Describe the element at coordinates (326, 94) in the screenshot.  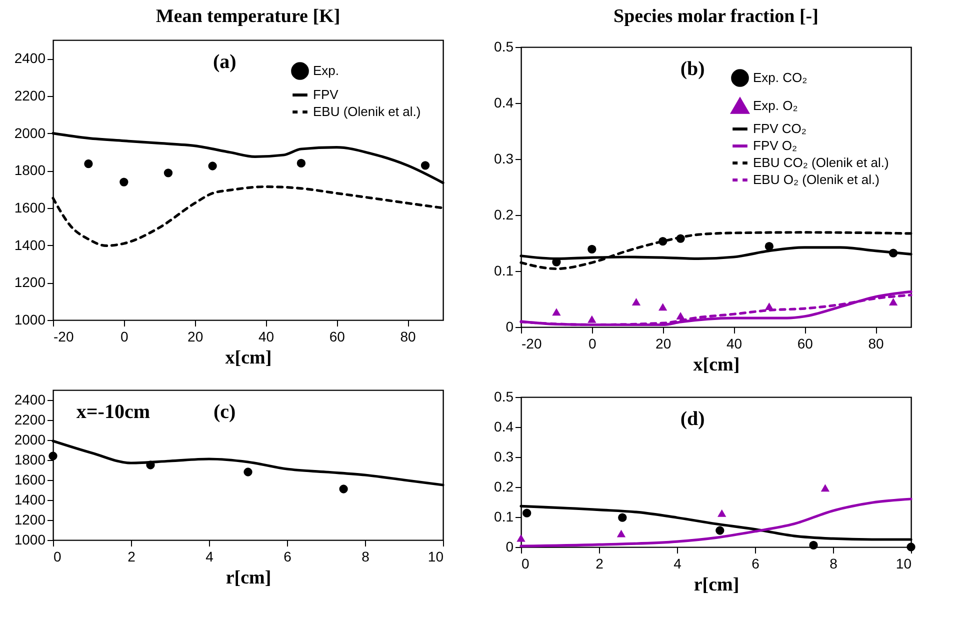
I see `legend-label: FPV` at that location.